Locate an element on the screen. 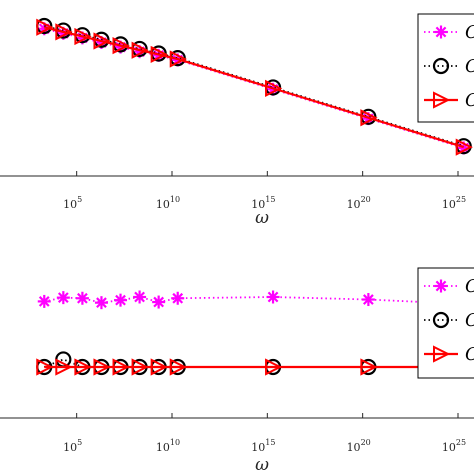  legend-box is located at coordinates (445, 323).